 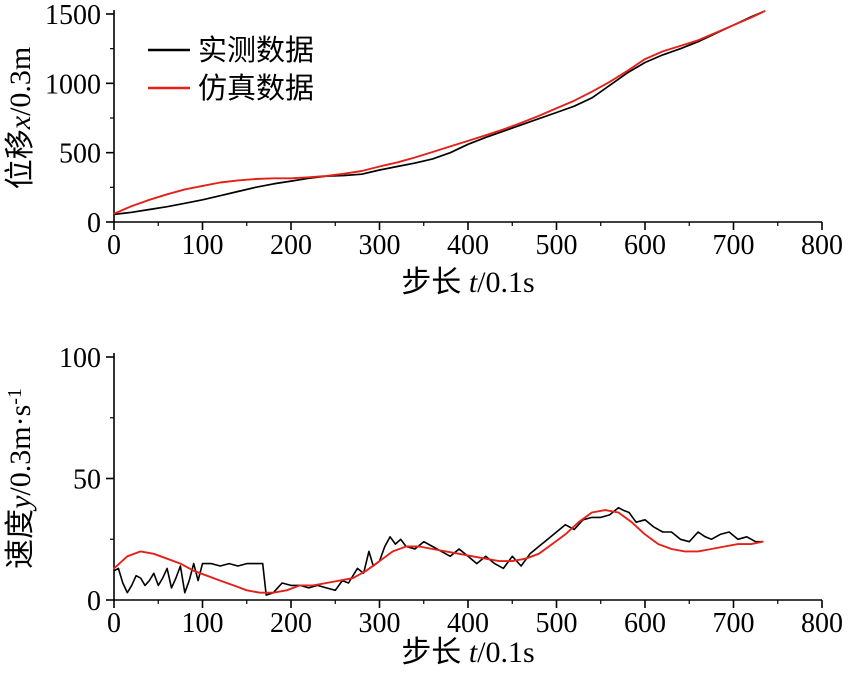 I want to click on y-tick-label: 50, so click(x=87, y=480).